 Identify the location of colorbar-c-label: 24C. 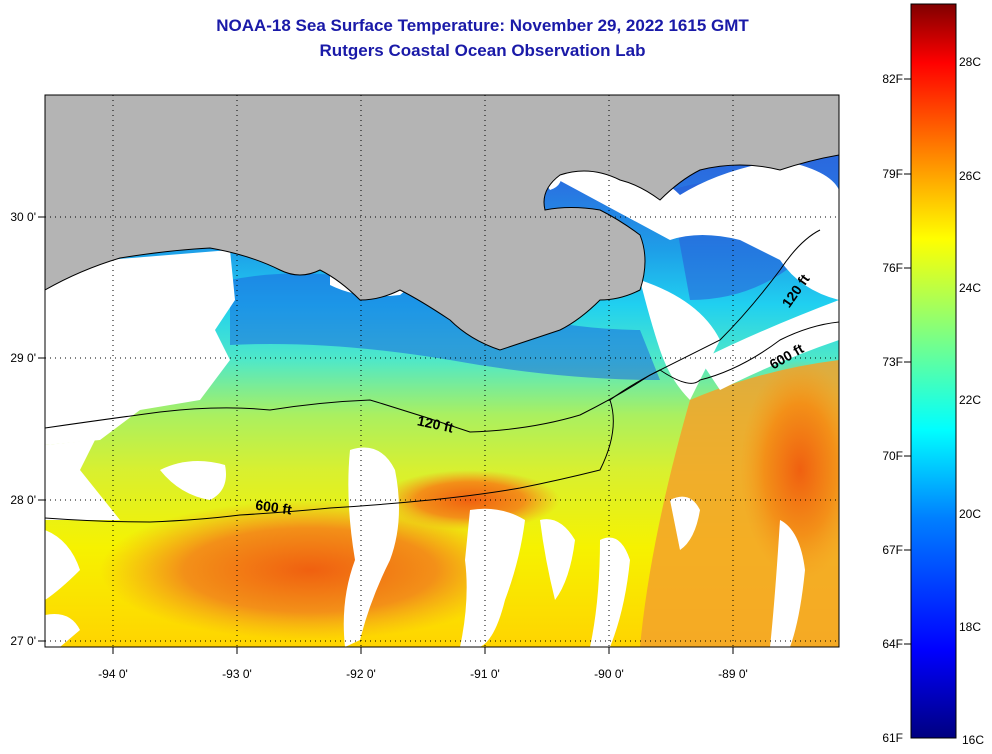
(970, 288).